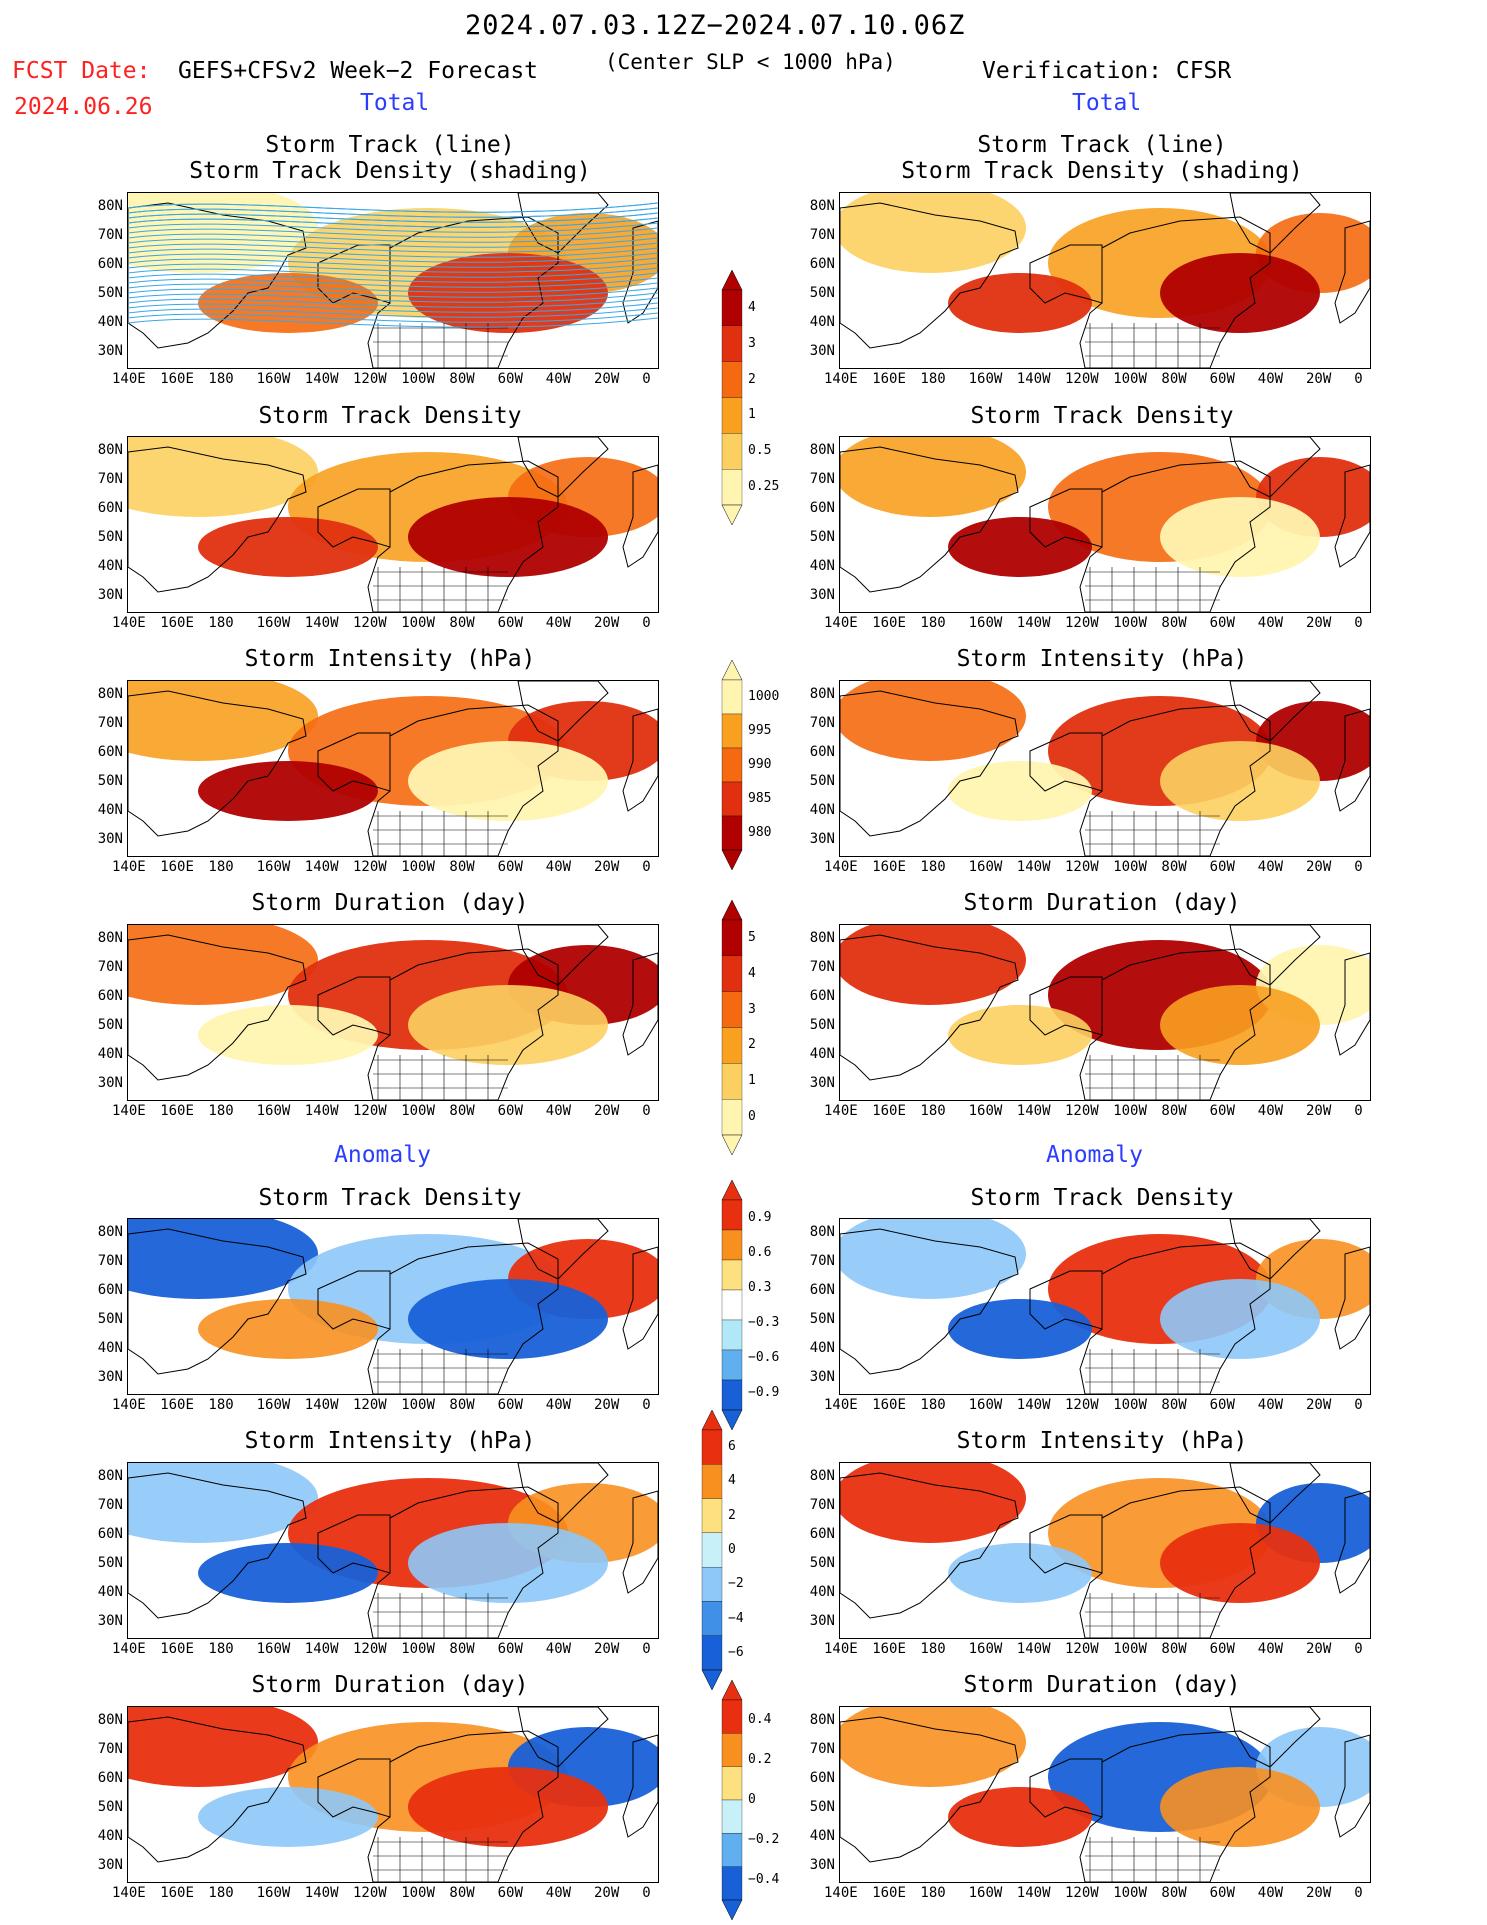 This screenshot has width=1487, height=1925. Describe the element at coordinates (1102, 145) in the screenshot. I see `panel-title-track-line-right: Storm Track (line)` at that location.